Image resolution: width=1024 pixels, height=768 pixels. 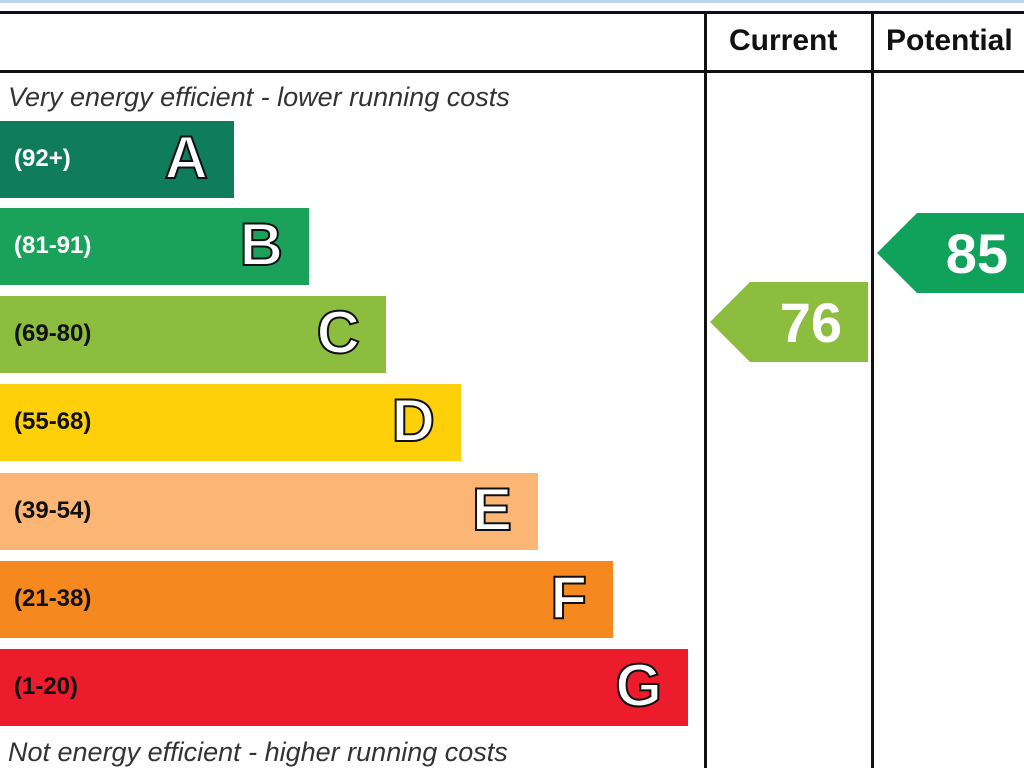 I want to click on header-potential: Potential, so click(x=949, y=40).